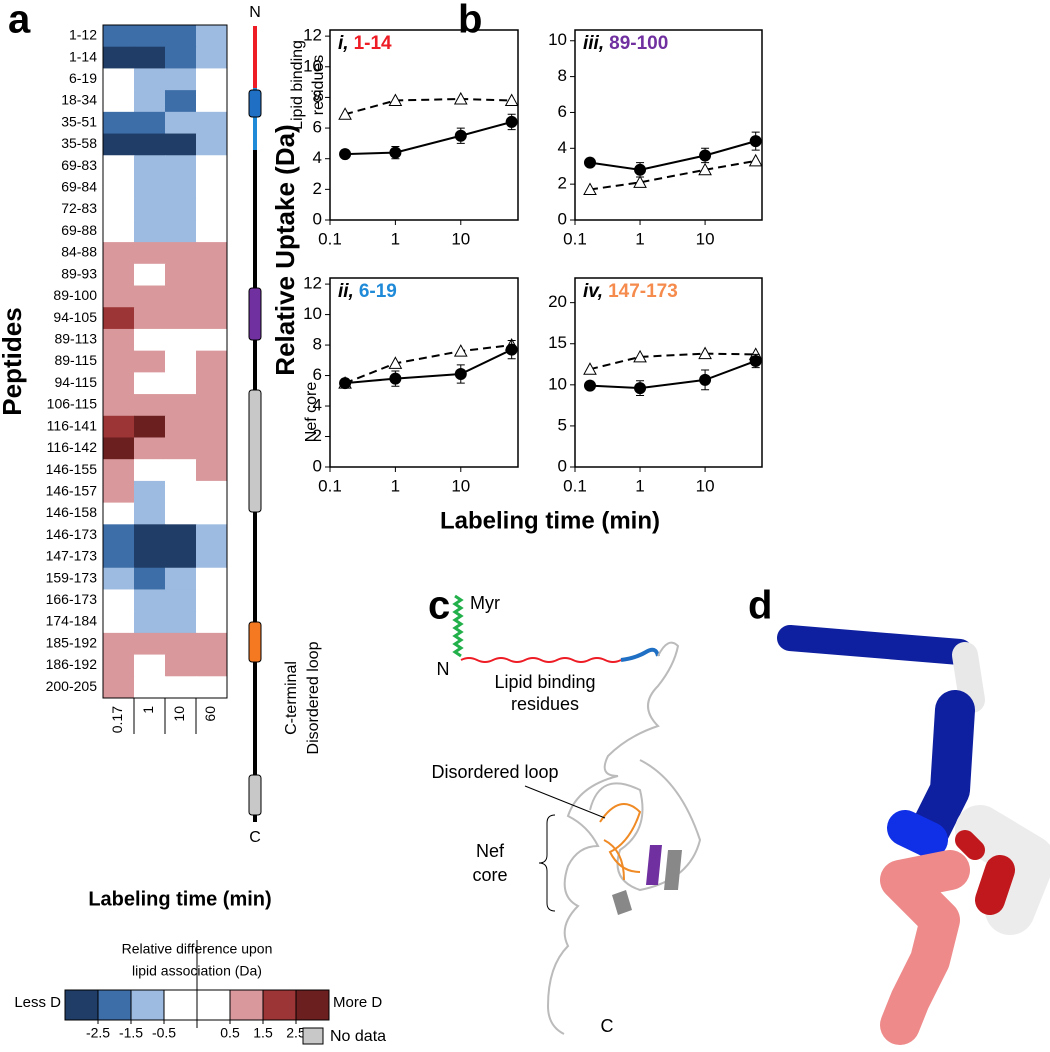 The height and width of the screenshot is (1052, 1050). Describe the element at coordinates (346, 291) in the screenshot. I see `title-prefix: ii,` at that location.